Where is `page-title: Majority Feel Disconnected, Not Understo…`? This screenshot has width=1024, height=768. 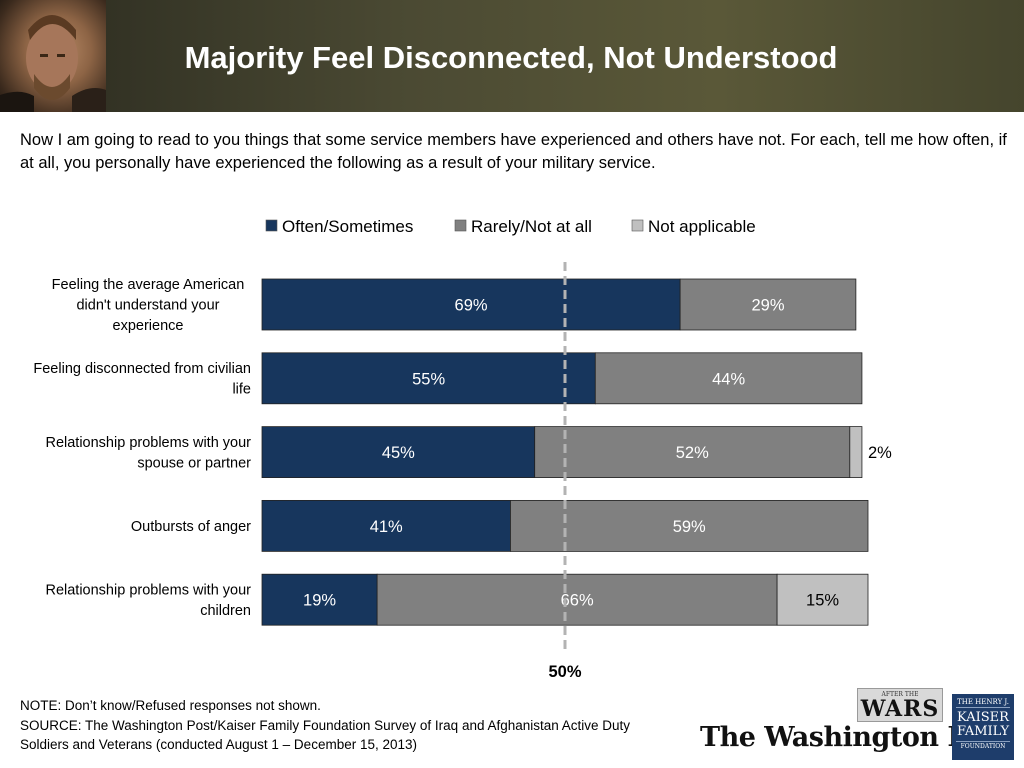 page-title: Majority Feel Disconnected, Not Understo… is located at coordinates (511, 57).